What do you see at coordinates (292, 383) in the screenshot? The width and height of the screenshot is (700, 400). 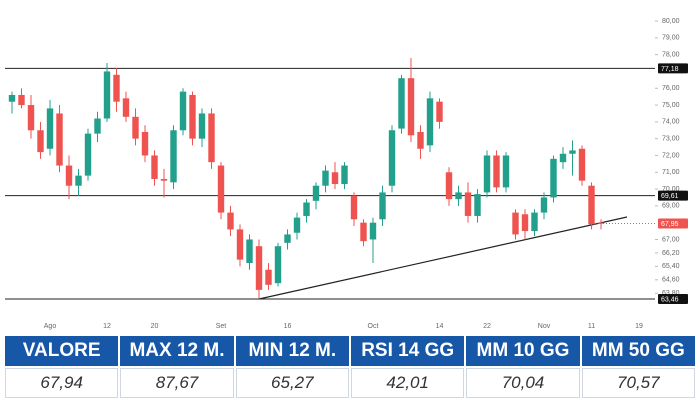 I see `table-cell: 65,27` at bounding box center [292, 383].